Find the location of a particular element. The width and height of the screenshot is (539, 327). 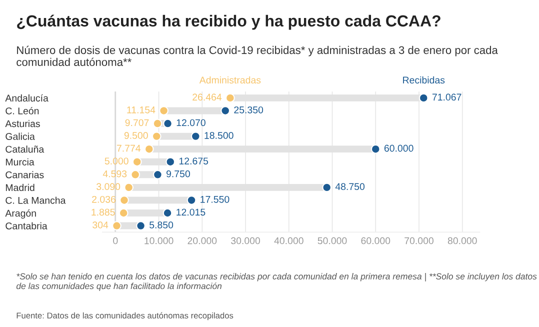

chart-subtitle: Número de dosis de vacunas contra la Covid-19 recibidas* y administradas a 3 de enero por cada comunidad autónoma** is located at coordinates (257, 56).